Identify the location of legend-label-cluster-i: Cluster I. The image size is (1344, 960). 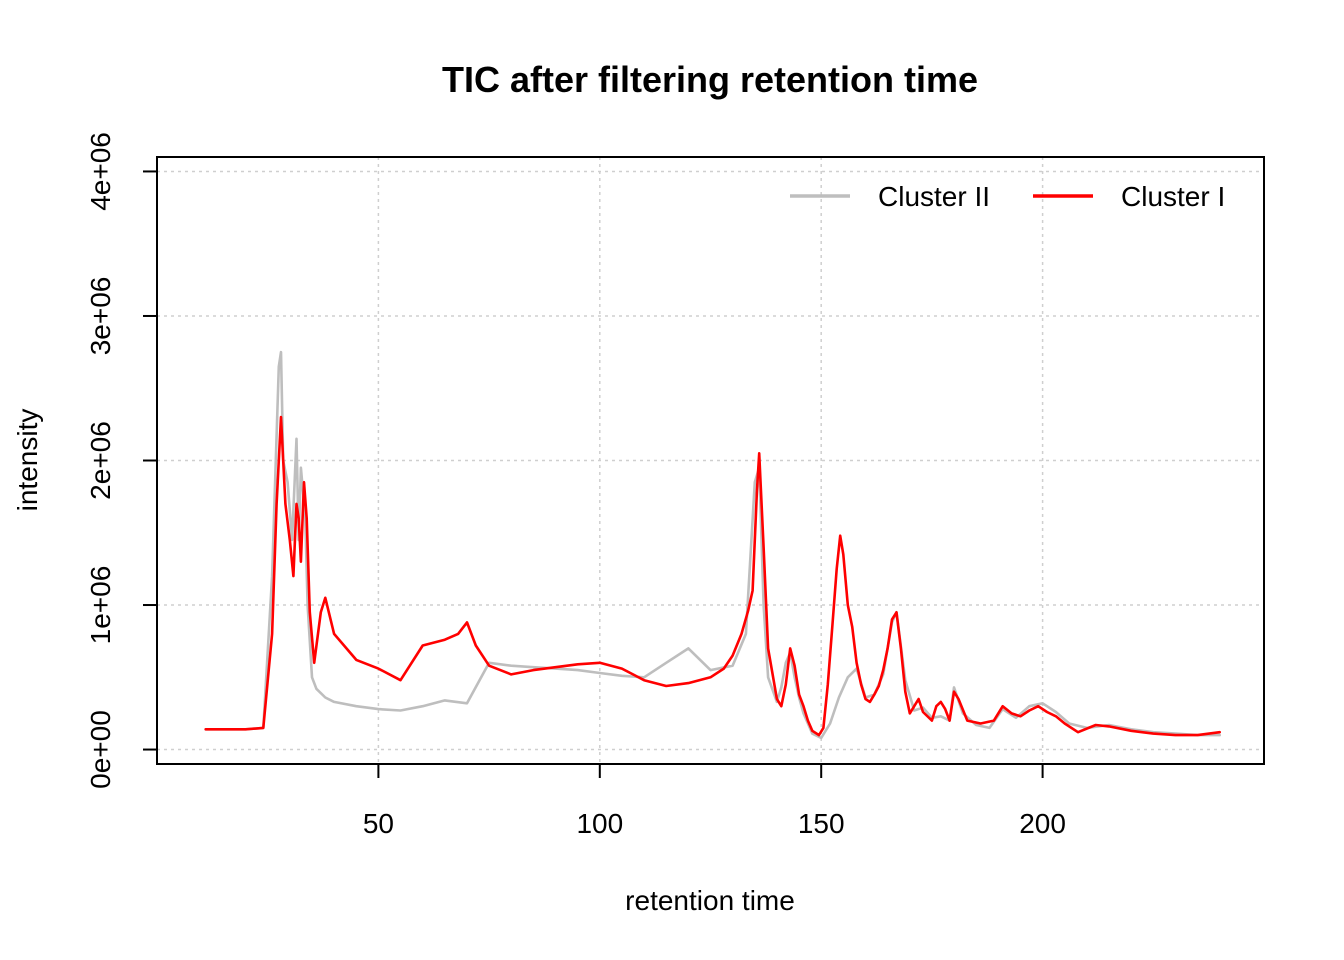
(1173, 196).